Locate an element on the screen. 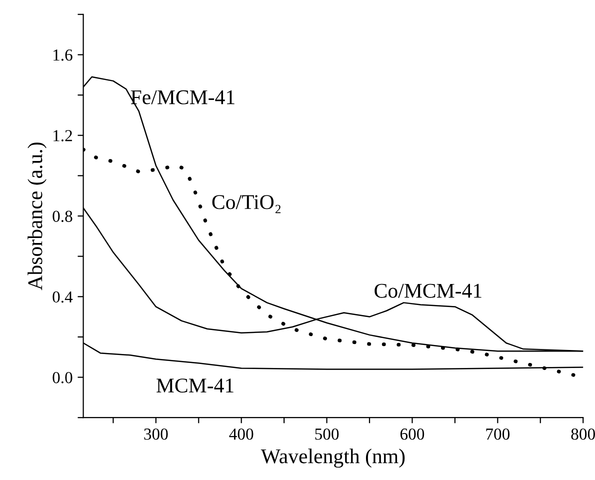 This screenshot has width=595, height=480. y-tick-label: 1.2 is located at coordinates (63, 136).